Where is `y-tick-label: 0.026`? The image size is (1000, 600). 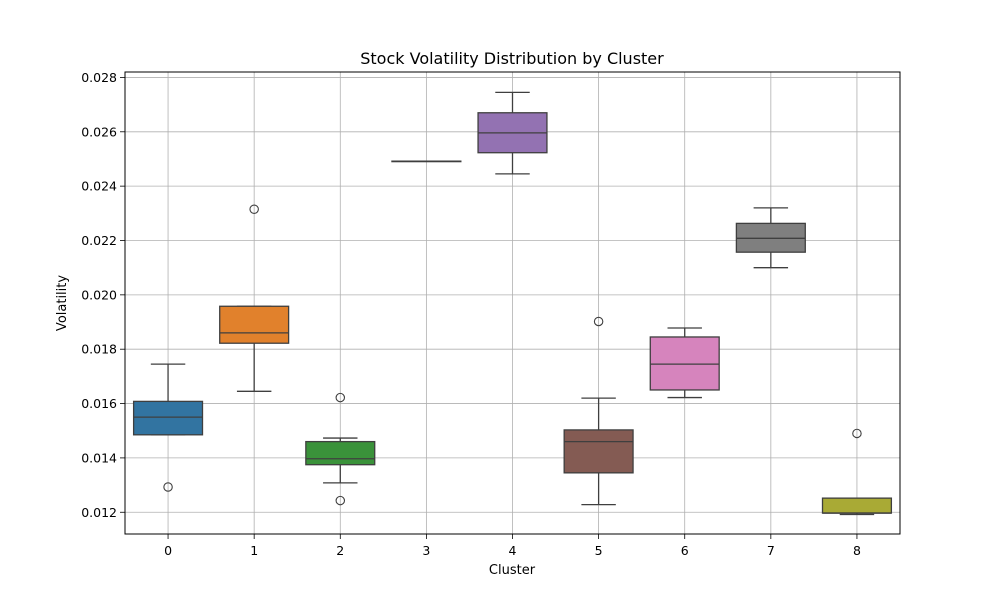
y-tick-label: 0.026 is located at coordinates (99, 131).